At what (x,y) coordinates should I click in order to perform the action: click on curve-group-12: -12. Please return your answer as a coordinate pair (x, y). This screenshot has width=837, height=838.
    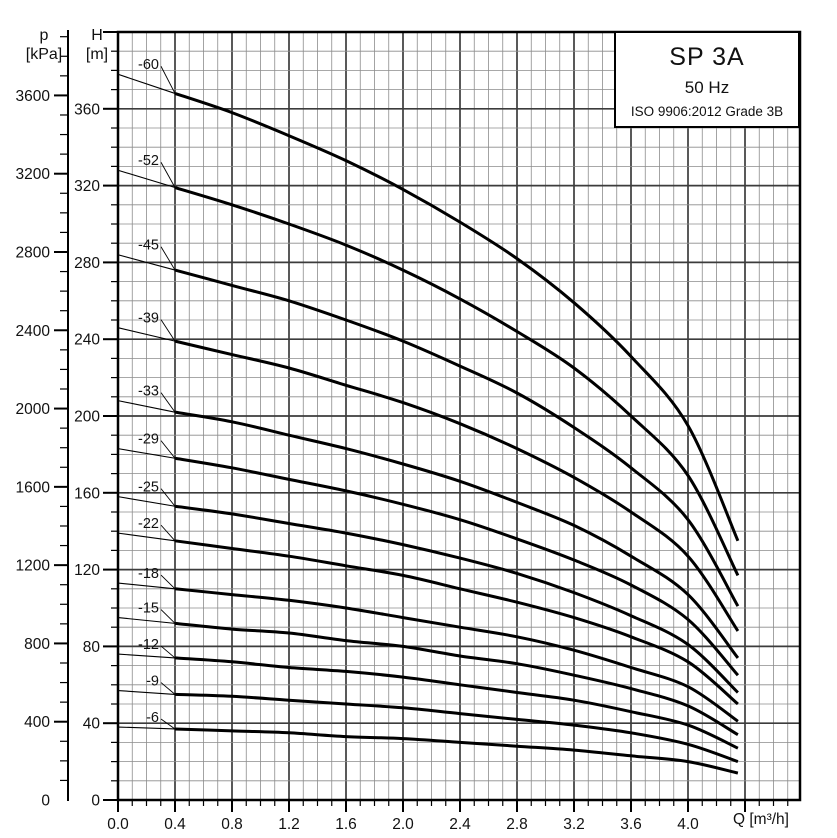
    Looking at the image, I should click on (428, 693).